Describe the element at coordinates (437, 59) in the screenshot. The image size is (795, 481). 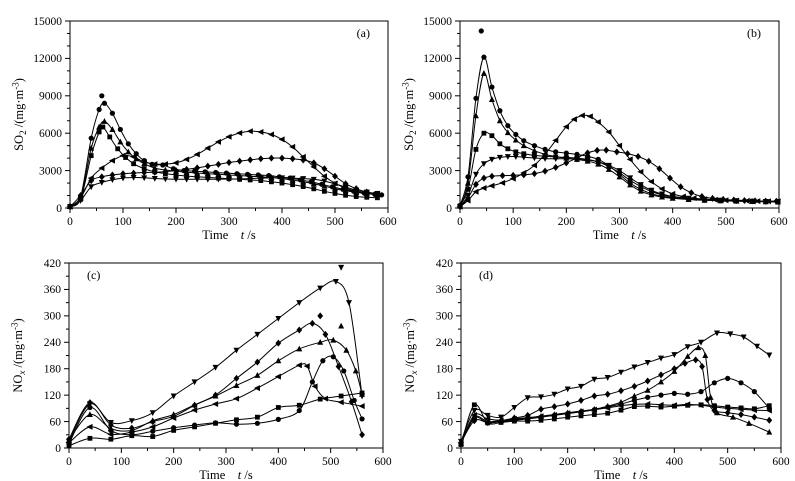
I see `y-tick-label: 12000` at that location.